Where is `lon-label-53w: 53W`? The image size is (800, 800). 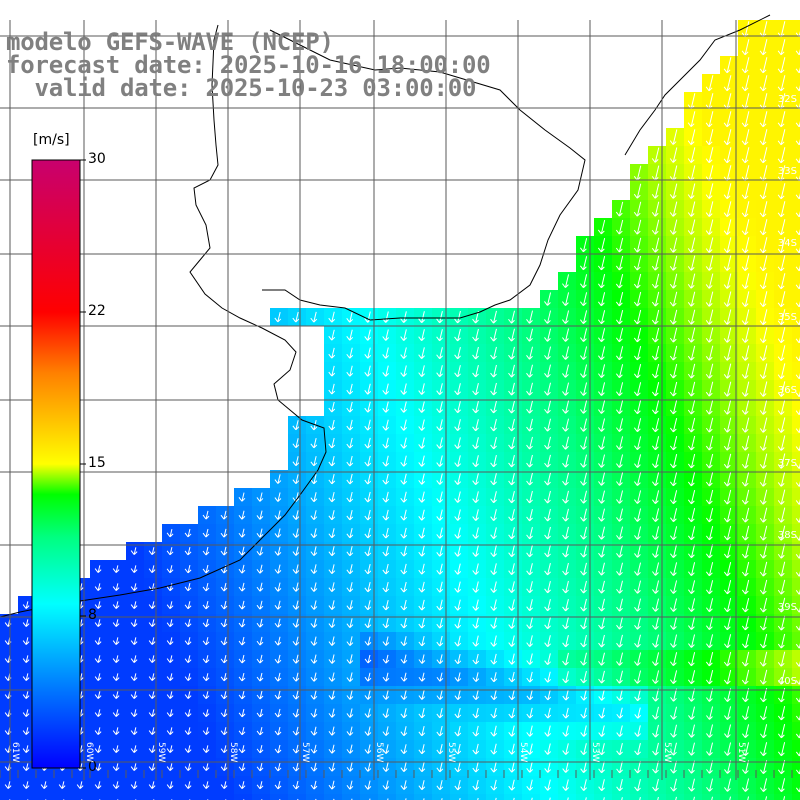 lon-label-53w: 53W is located at coordinates (595, 752).